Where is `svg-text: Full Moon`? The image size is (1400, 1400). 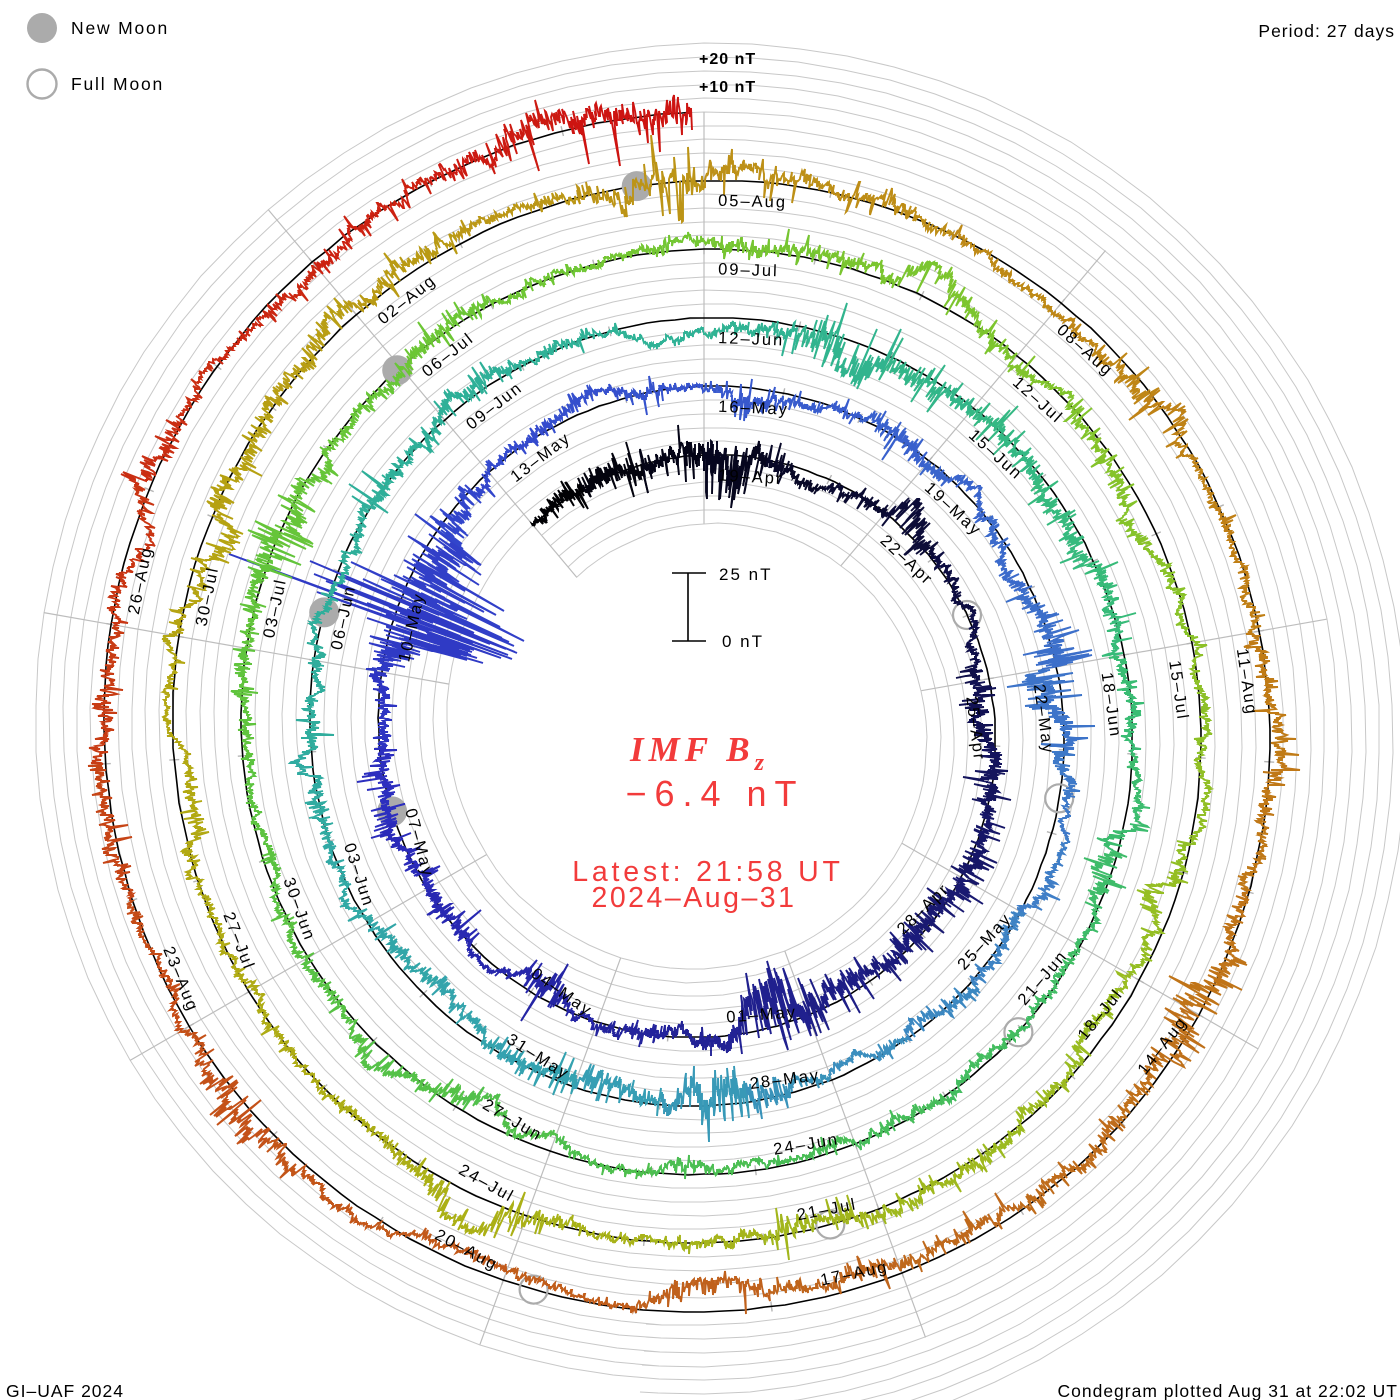 svg-text: Full Moon is located at coordinates (117, 84).